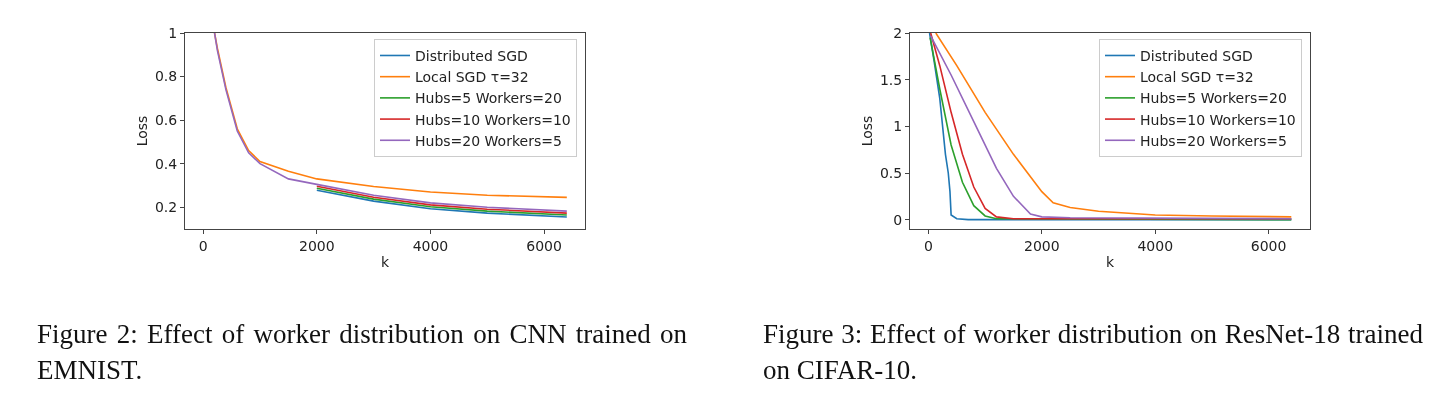 Image resolution: width=1456 pixels, height=398 pixels. Describe the element at coordinates (898, 32) in the screenshot. I see `y-tick-label: 2` at that location.